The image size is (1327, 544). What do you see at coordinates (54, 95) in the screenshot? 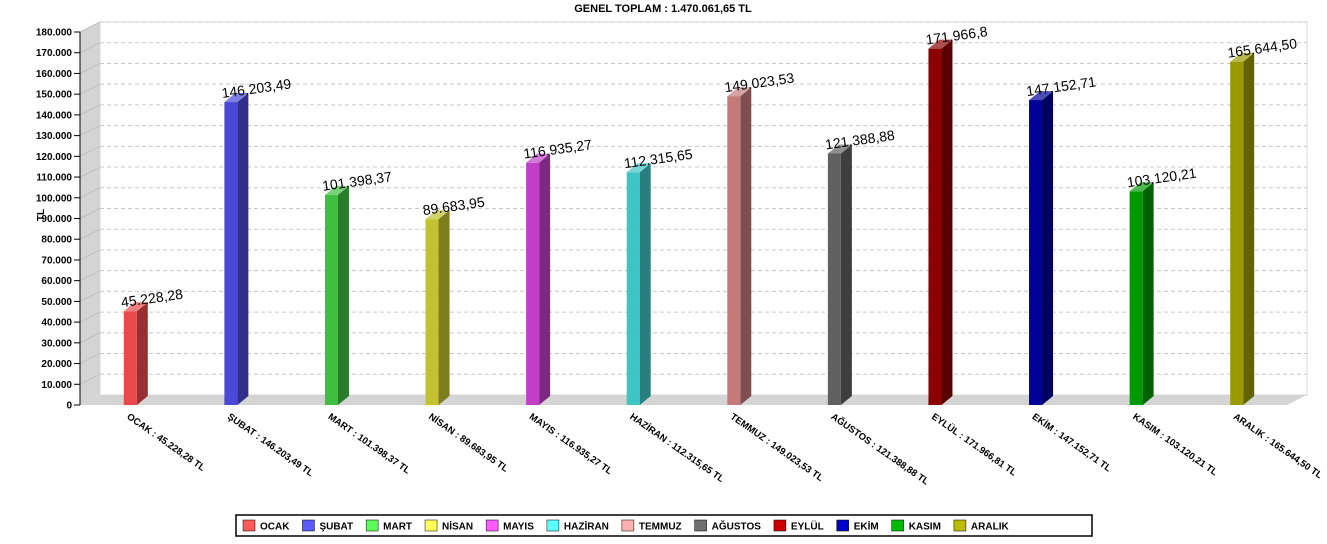
I see `y-tick-label: 150.000` at bounding box center [54, 95].